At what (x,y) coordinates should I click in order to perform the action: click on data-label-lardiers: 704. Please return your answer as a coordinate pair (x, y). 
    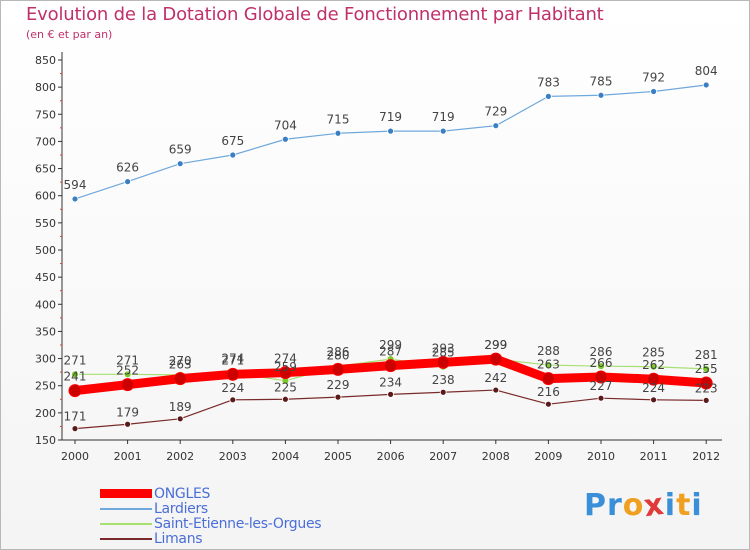
    Looking at the image, I should click on (285, 125).